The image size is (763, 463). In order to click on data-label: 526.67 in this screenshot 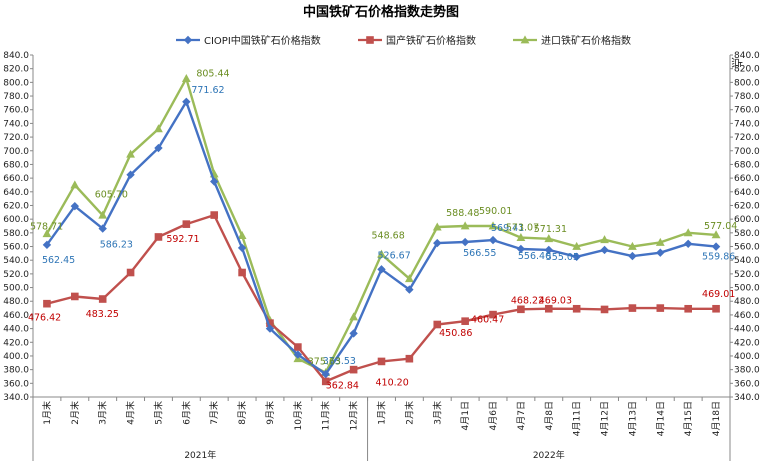, I will do `click(394, 255)`.